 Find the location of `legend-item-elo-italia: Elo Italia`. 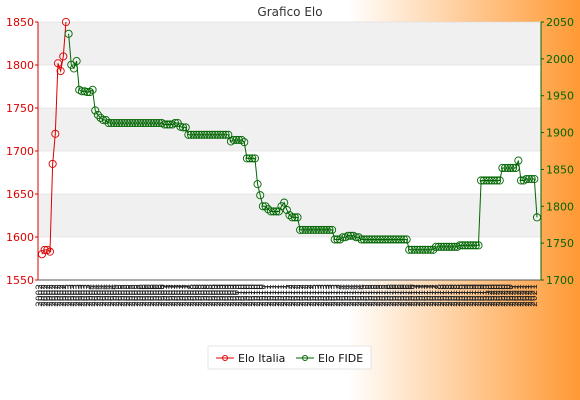

legend-item-elo-italia: Elo Italia is located at coordinates (250, 358).